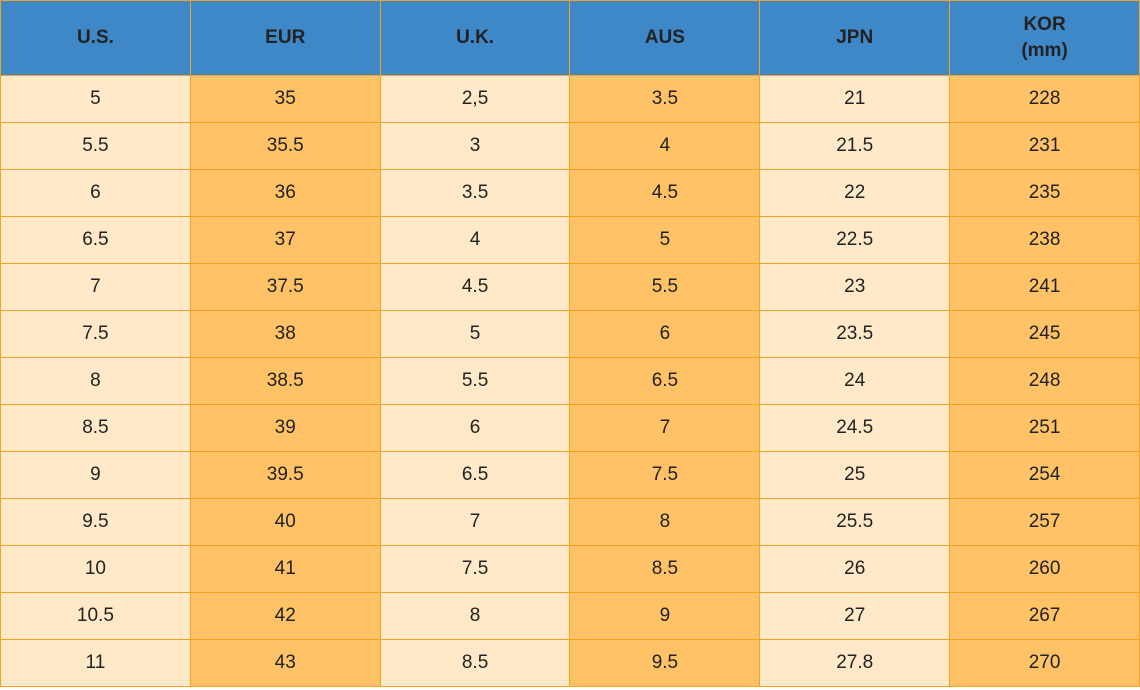 Image resolution: width=1140 pixels, height=690 pixels. I want to click on table-cell: 241, so click(1044, 287).